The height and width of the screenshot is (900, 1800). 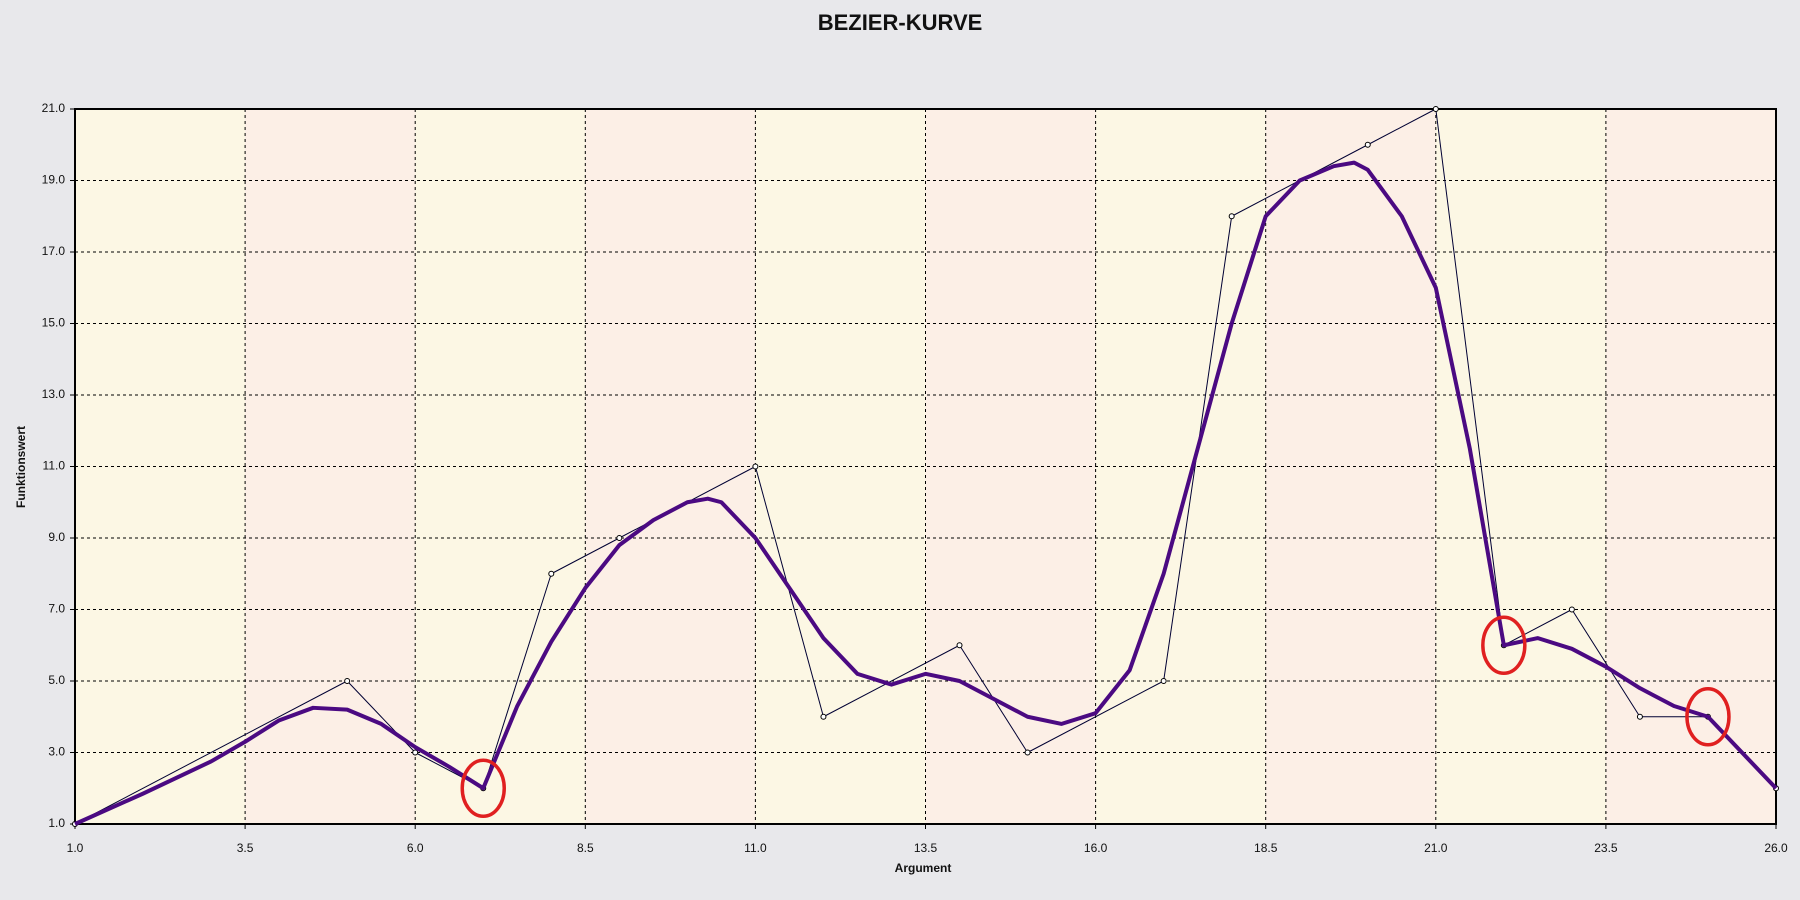 I want to click on x-tick-label: 21.0, so click(x=1436, y=848).